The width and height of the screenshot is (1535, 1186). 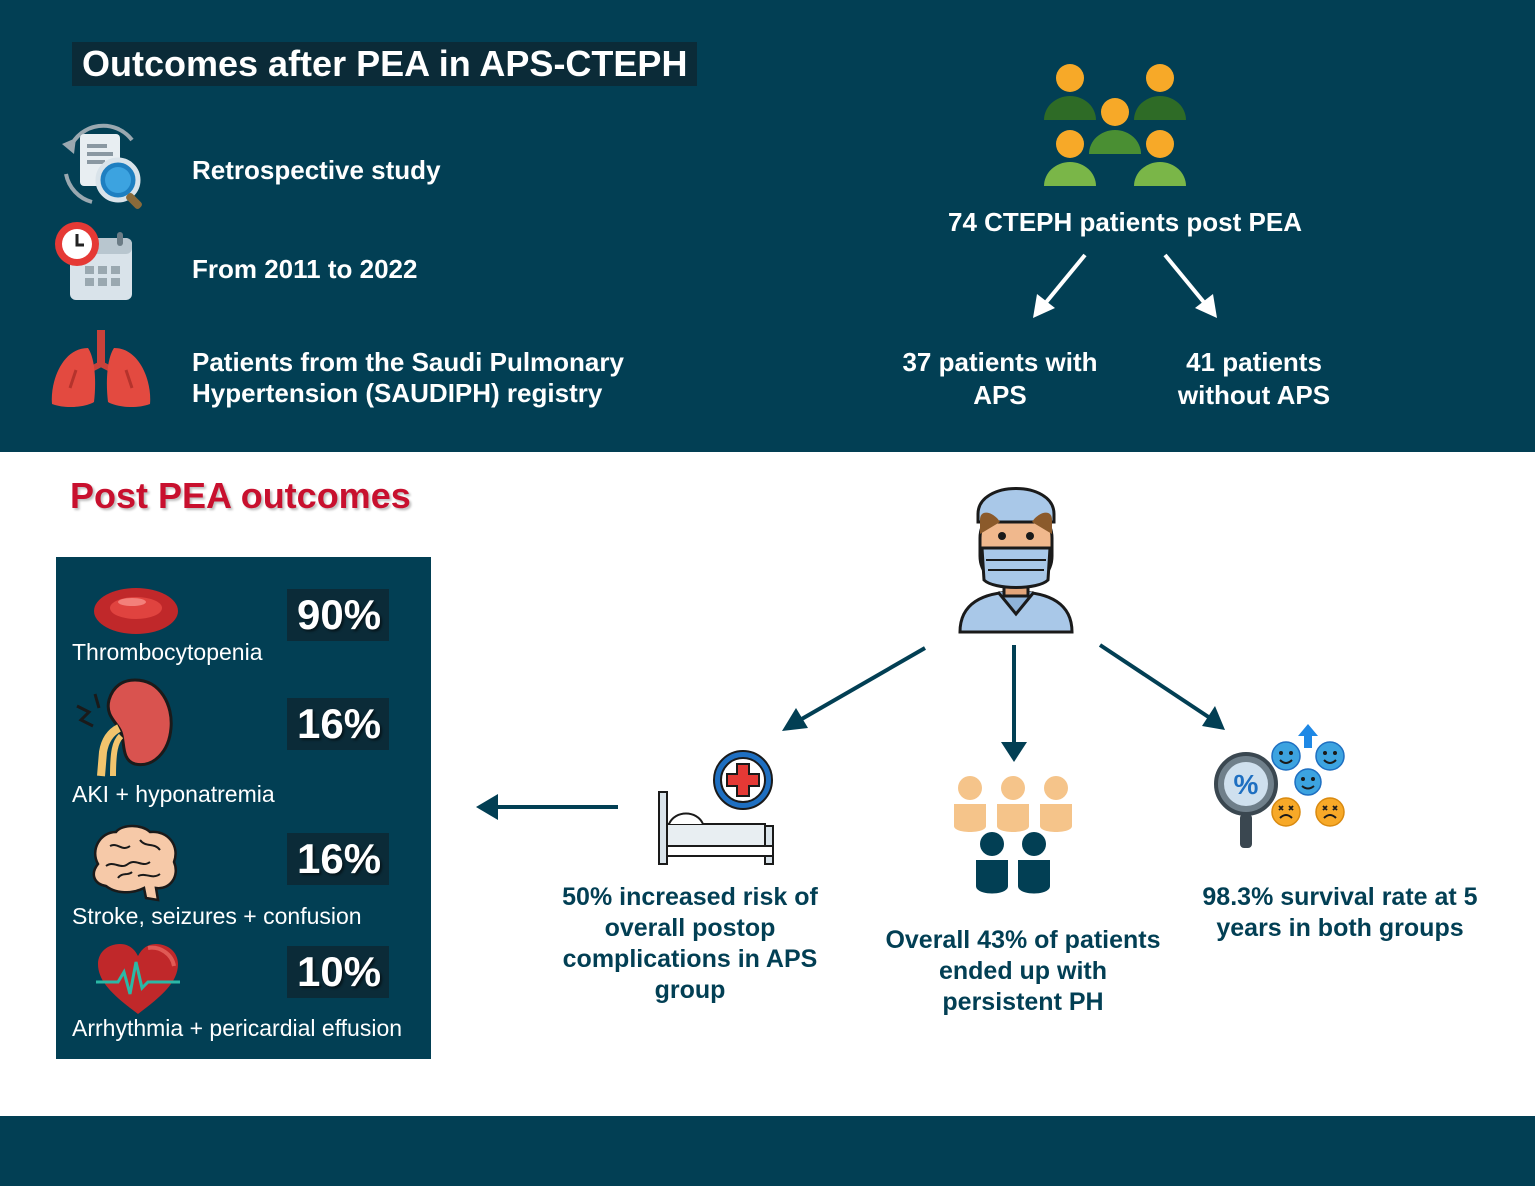 What do you see at coordinates (338, 724) in the screenshot?
I see `percent-aki: 16%` at bounding box center [338, 724].